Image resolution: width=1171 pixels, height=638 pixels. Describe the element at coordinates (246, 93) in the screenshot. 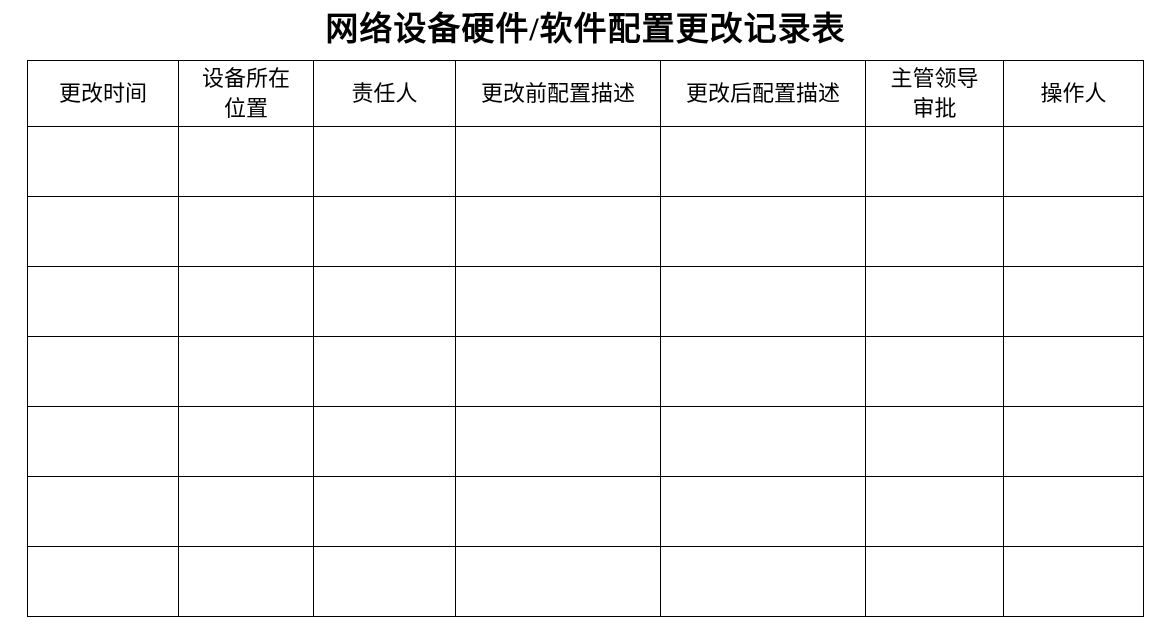

I see `table-header-cell-1: 设备所在 位置` at that location.